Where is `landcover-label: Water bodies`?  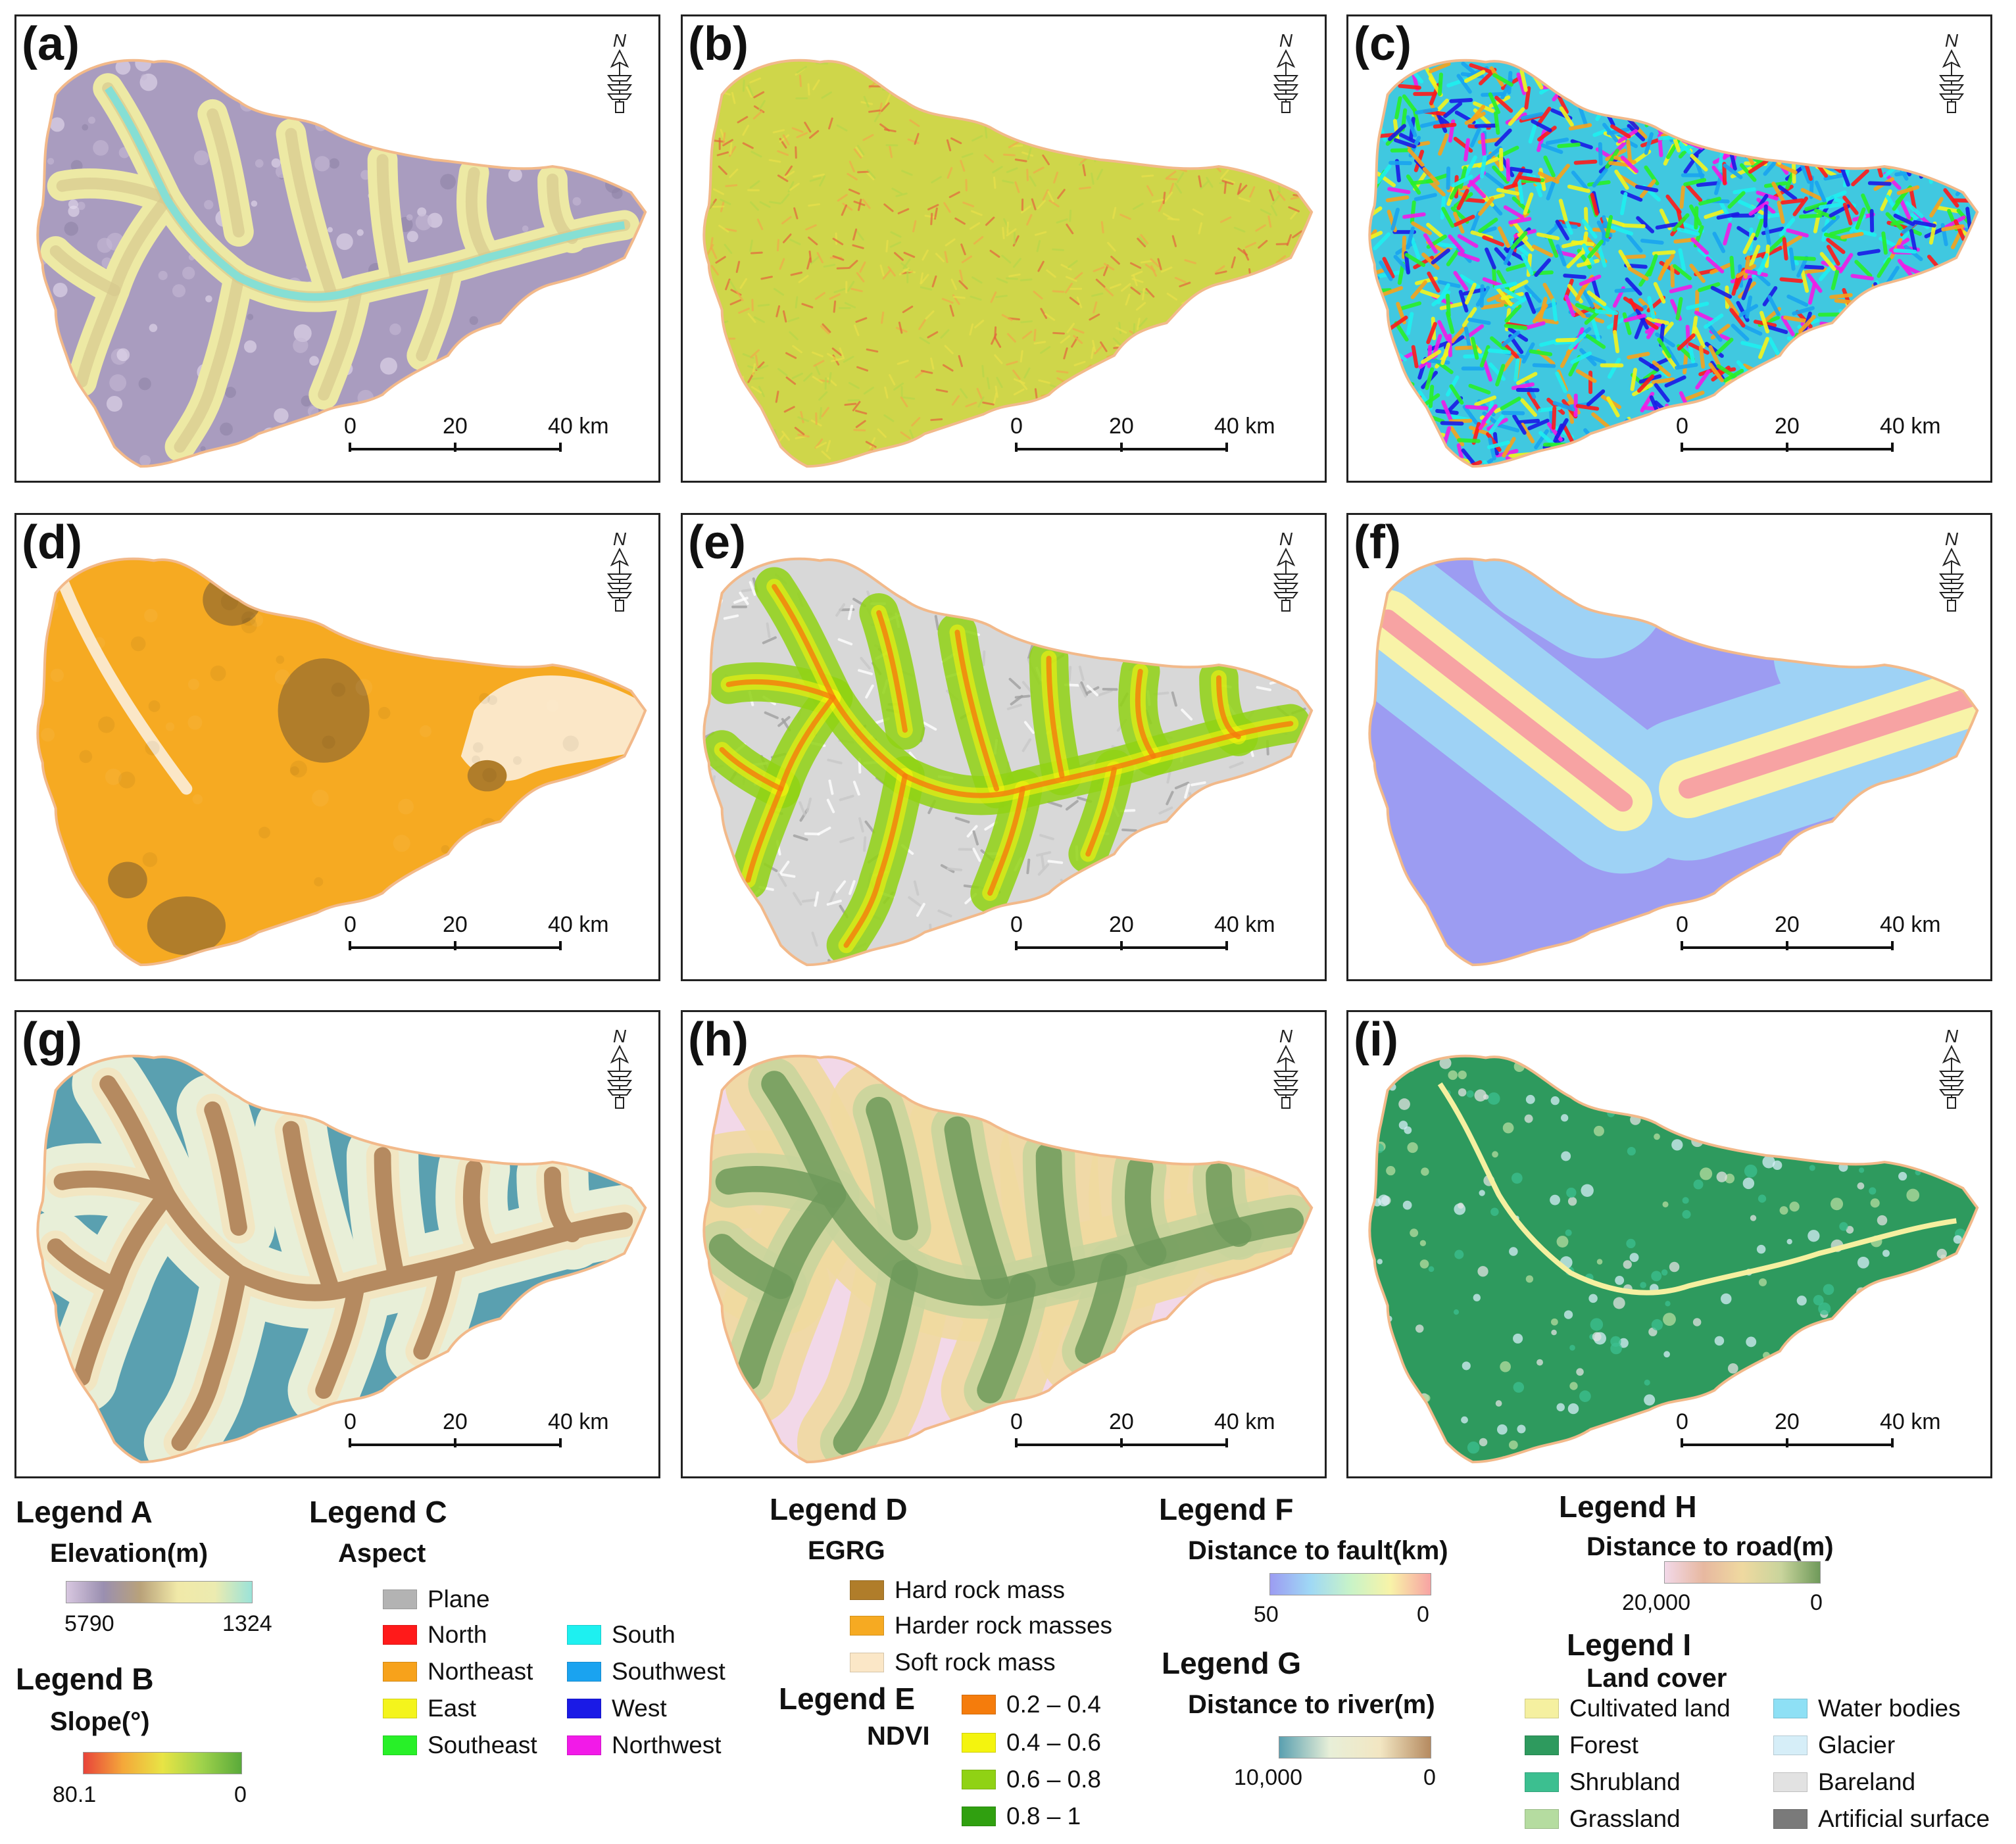
landcover-label: Water bodies is located at coordinates (1889, 1708).